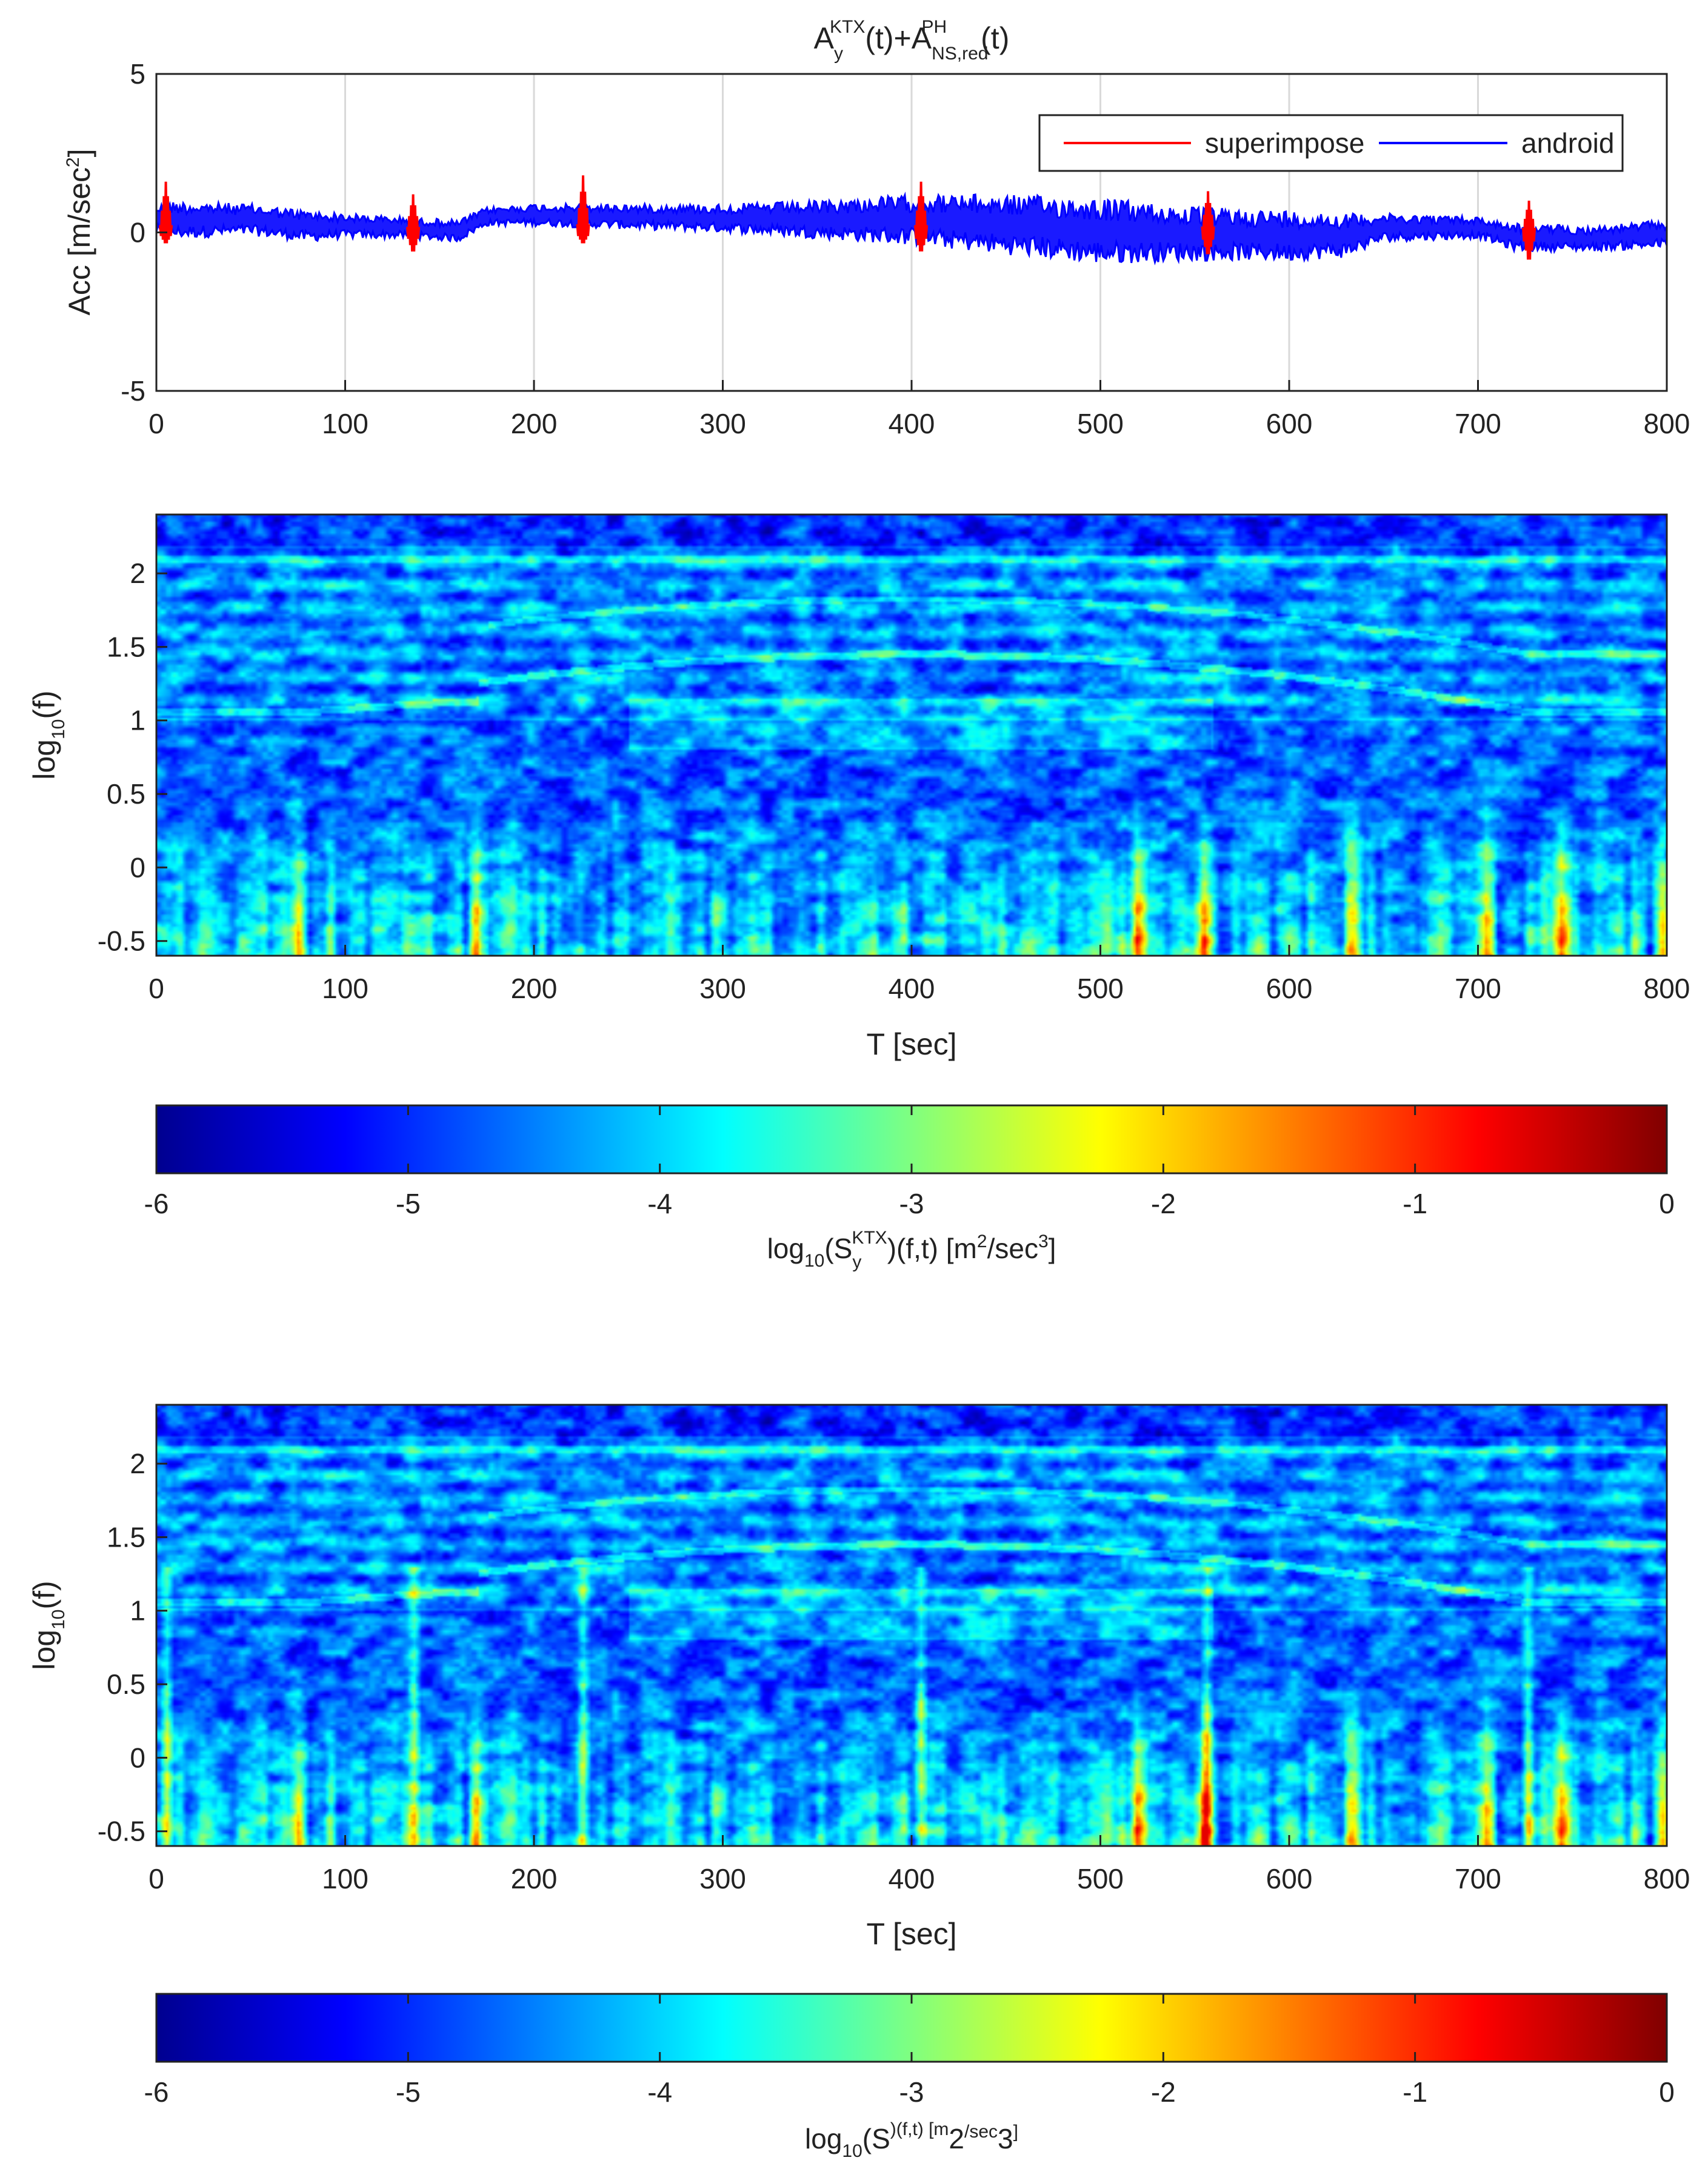 The image size is (1708, 2169). Describe the element at coordinates (869, 1238) in the screenshot. I see `cb1-sup-ktx: KTX` at that location.